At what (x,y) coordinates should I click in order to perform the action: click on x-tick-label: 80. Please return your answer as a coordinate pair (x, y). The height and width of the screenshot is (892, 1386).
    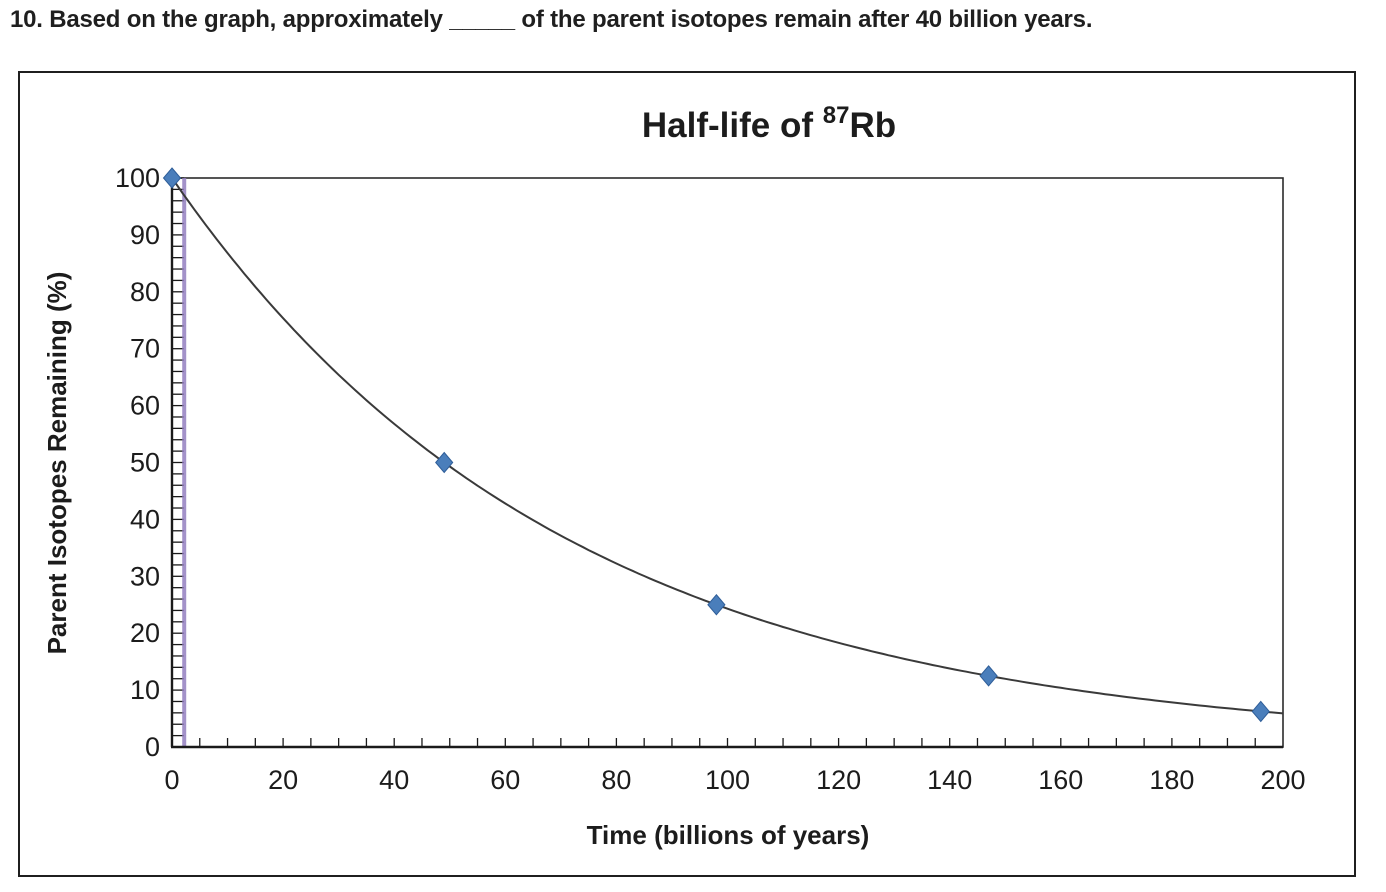
    Looking at the image, I should click on (616, 780).